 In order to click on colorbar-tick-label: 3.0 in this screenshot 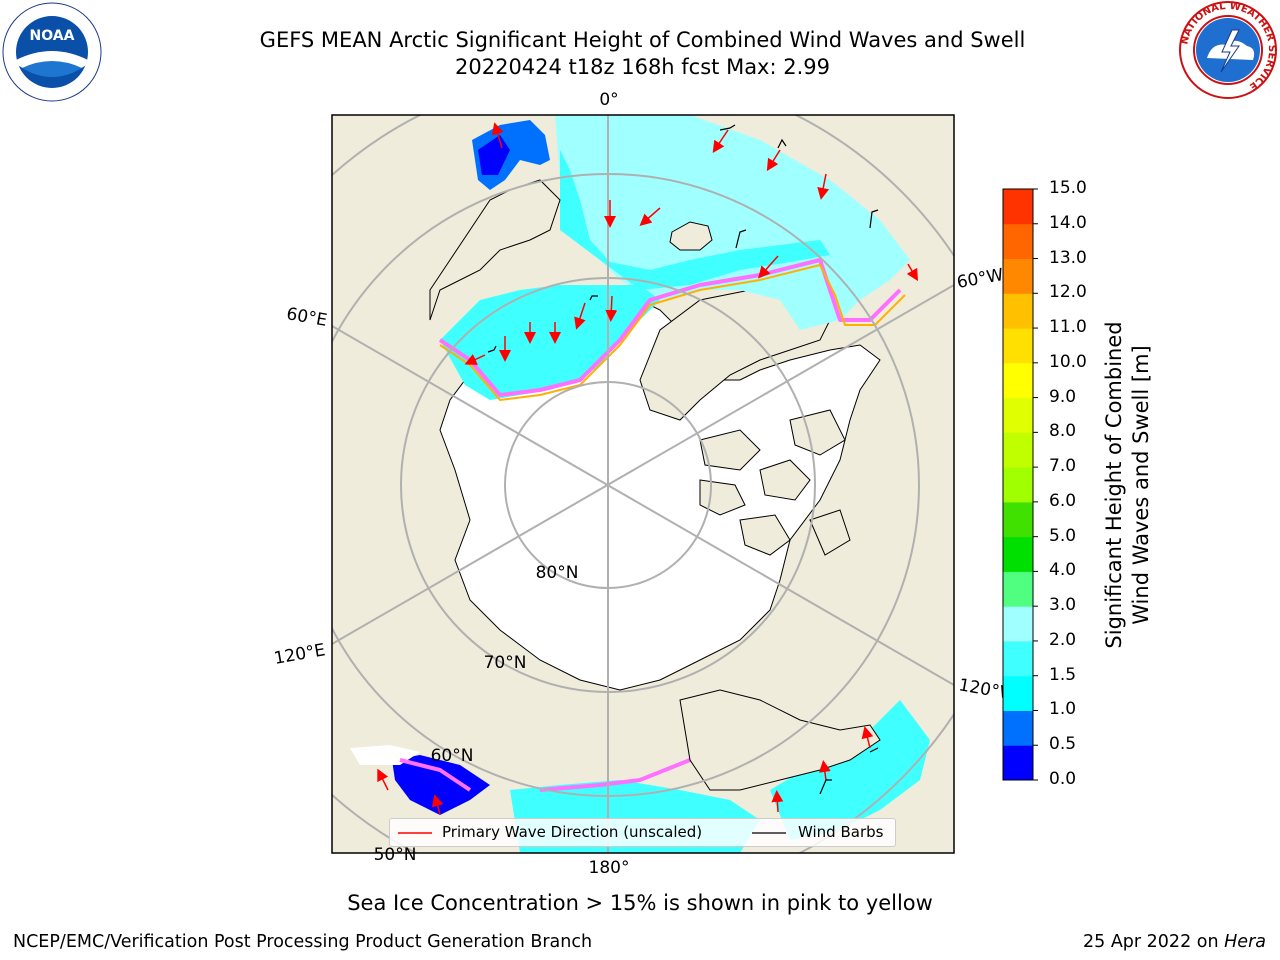, I will do `click(1063, 605)`.